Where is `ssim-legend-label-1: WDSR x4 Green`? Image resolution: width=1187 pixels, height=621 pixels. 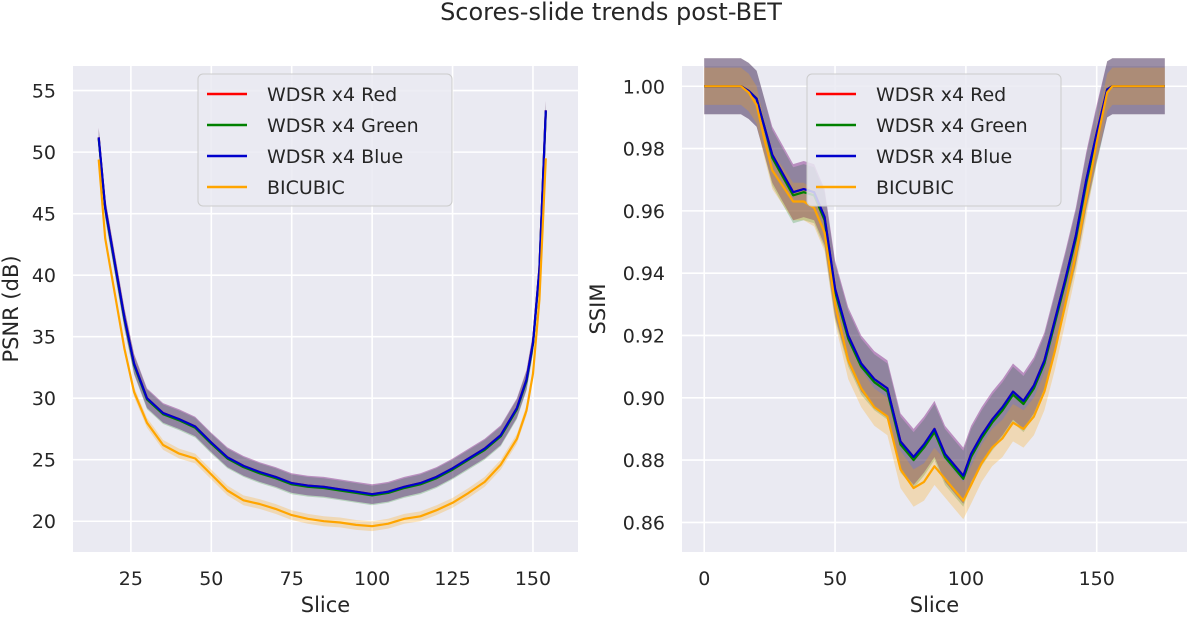
ssim-legend-label-1: WDSR x4 Green is located at coordinates (952, 126).